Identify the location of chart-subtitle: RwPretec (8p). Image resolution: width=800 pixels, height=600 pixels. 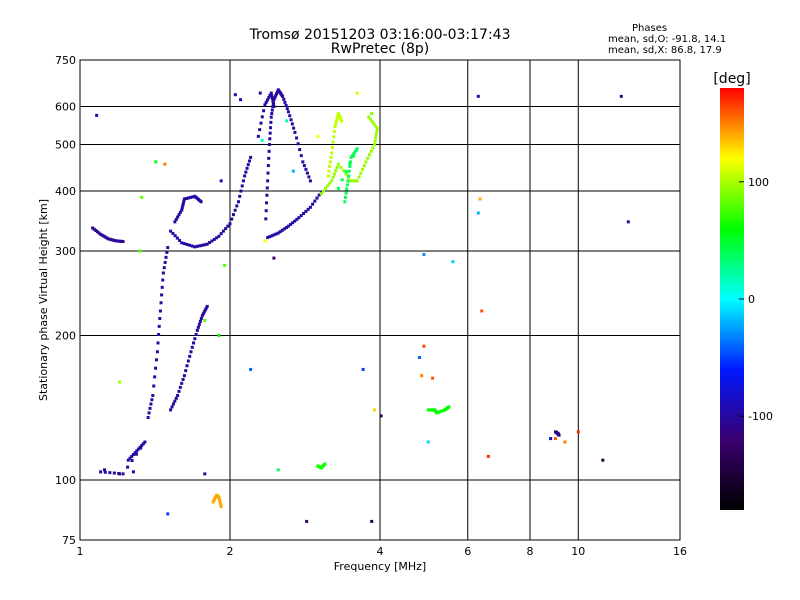
(380, 49).